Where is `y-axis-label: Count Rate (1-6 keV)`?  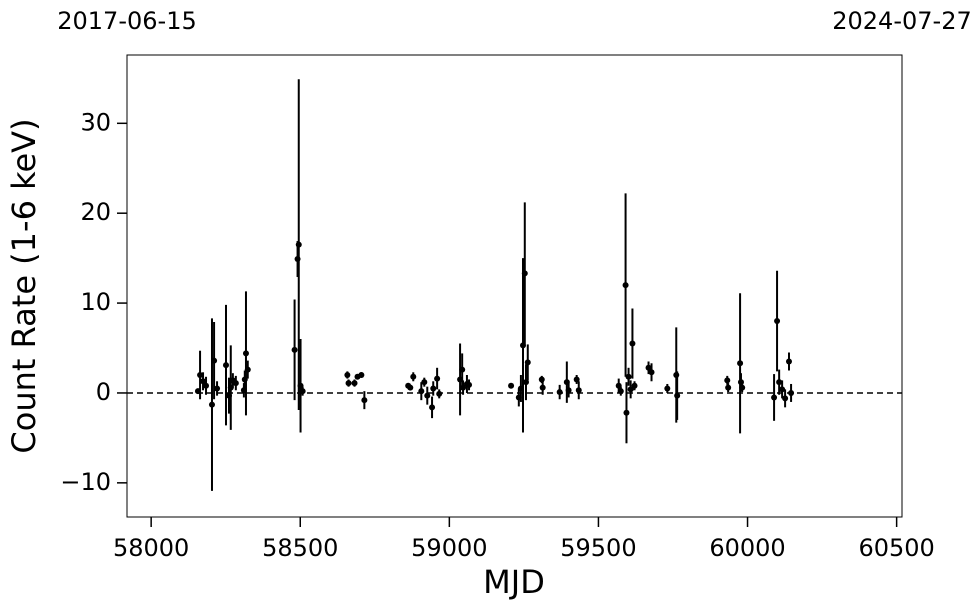
y-axis-label: Count Rate (1-6 keV) is located at coordinates (24, 285).